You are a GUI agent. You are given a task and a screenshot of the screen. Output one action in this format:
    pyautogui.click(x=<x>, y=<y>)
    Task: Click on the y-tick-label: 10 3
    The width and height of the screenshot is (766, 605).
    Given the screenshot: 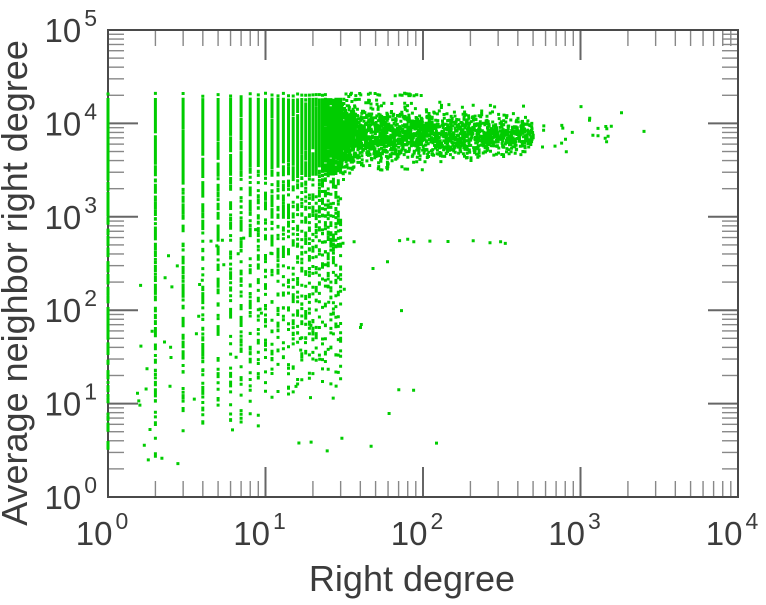 What is the action you would take?
    pyautogui.click(x=70, y=214)
    